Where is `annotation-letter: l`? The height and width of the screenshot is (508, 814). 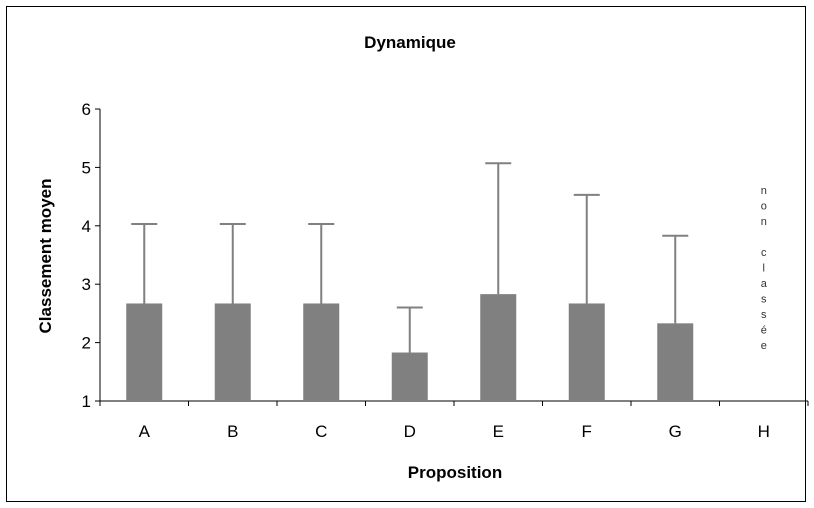
annotation-letter: l is located at coordinates (764, 269).